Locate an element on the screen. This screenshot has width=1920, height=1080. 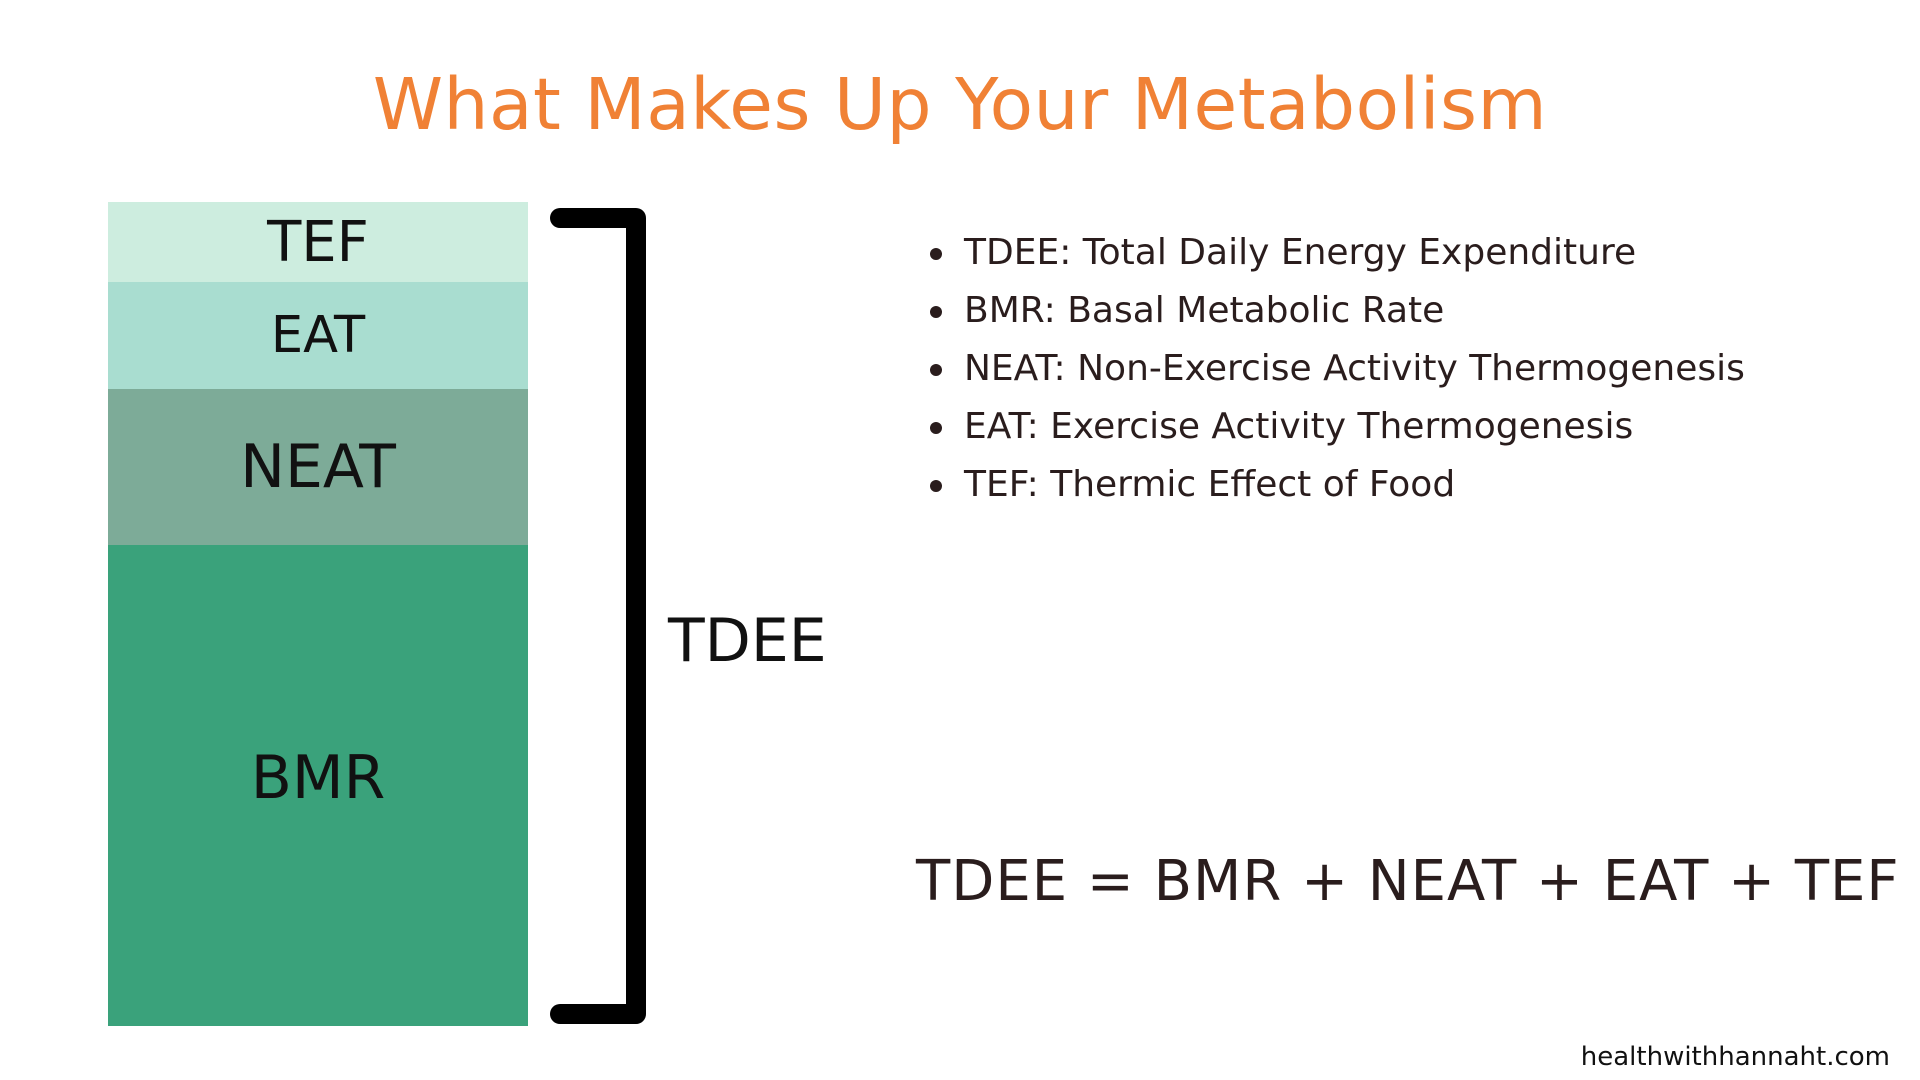
definition-text: EAT: Exercise Activity Thermogenesis is located at coordinates (1299, 426).